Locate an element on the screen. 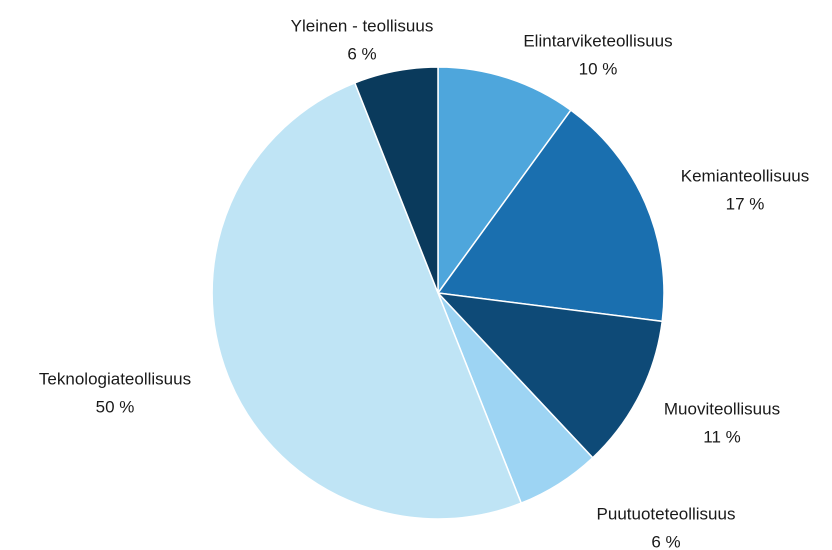 The width and height of the screenshot is (832, 550). slice-value-label: 17 % is located at coordinates (745, 203).